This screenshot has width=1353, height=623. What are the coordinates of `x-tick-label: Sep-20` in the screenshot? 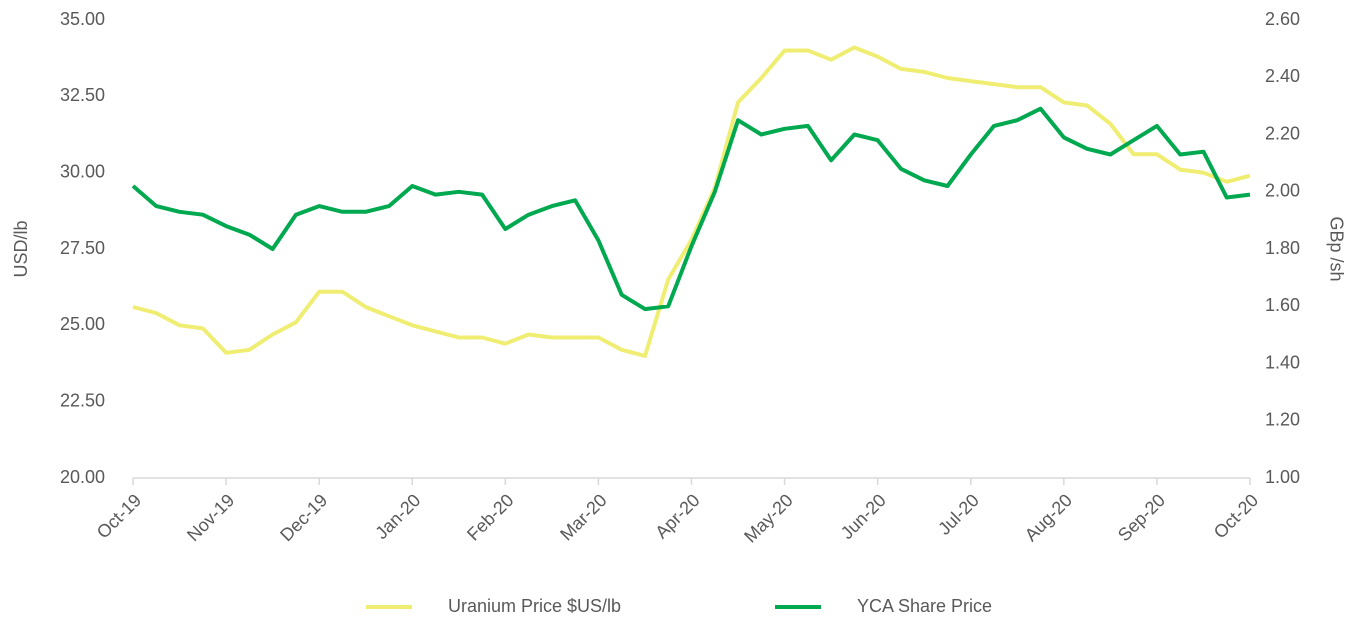 It's located at (1141, 517).